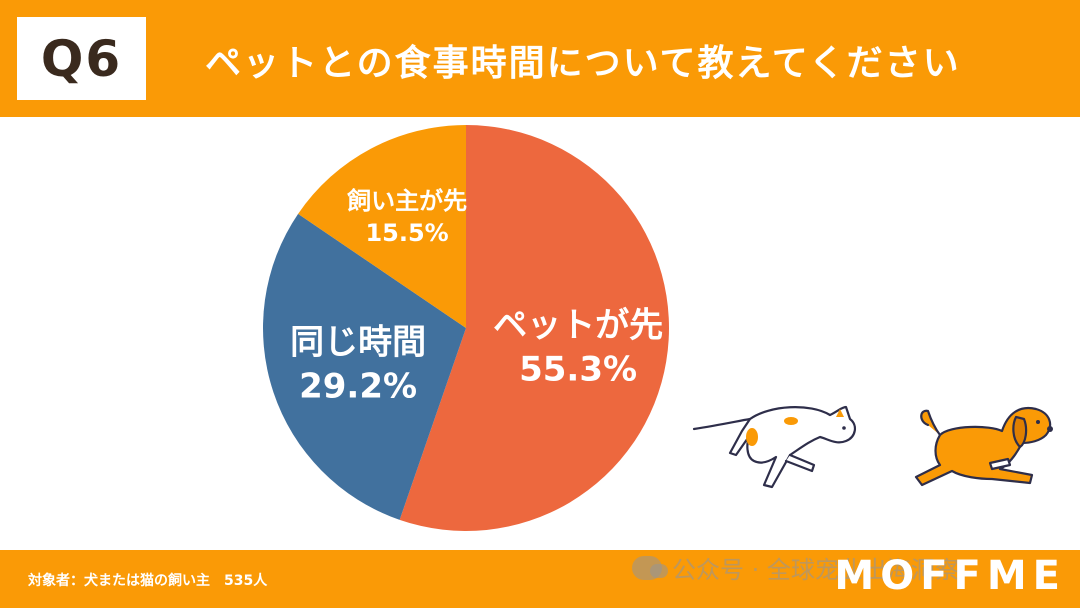  Describe the element at coordinates (774, 447) in the screenshot. I see `cat-icon` at that location.